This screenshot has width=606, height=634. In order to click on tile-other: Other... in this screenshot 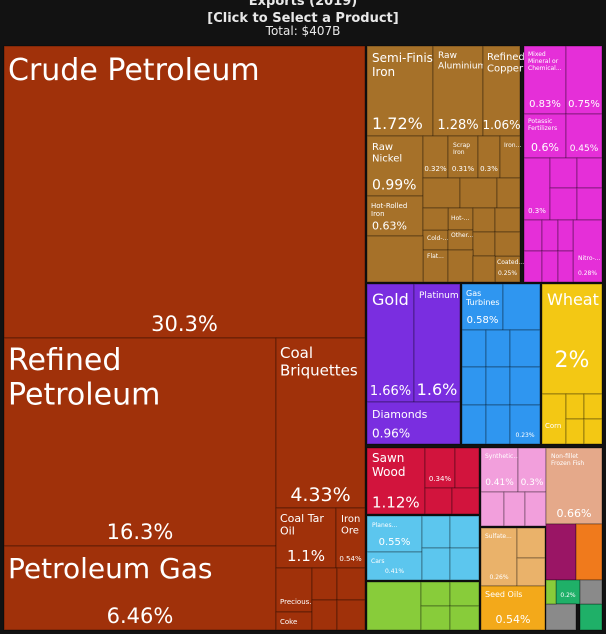, I will do `click(460, 240)`.